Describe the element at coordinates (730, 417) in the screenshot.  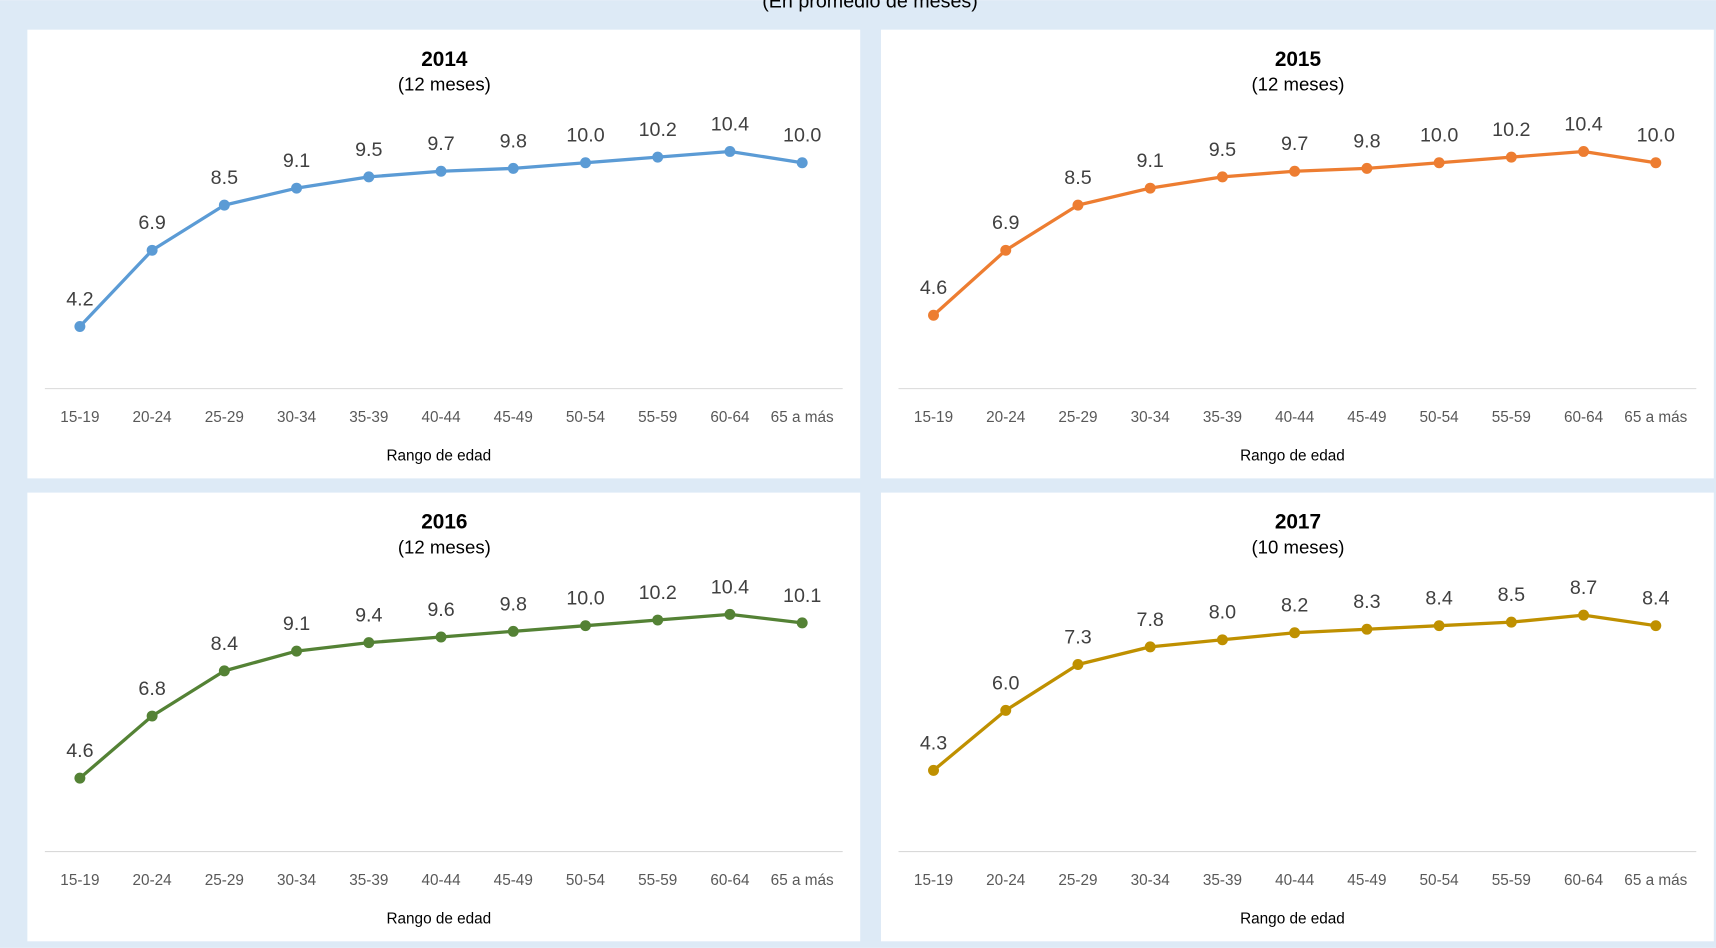
I see `x-tick-label: 60-64` at that location.